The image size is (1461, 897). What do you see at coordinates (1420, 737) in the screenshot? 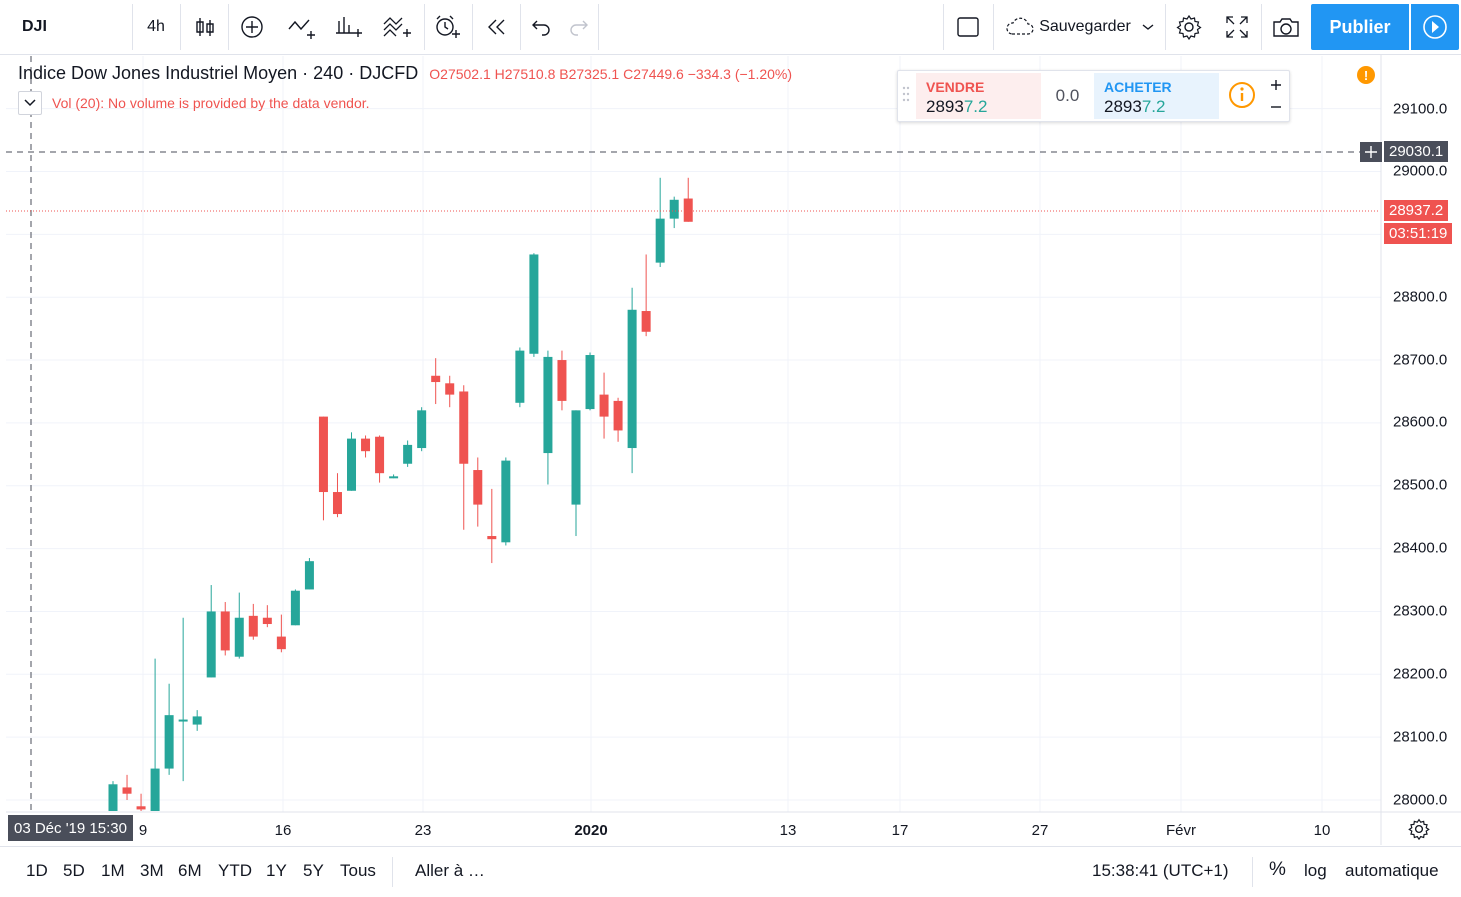
I see `price-label: 28100.0` at bounding box center [1420, 737].